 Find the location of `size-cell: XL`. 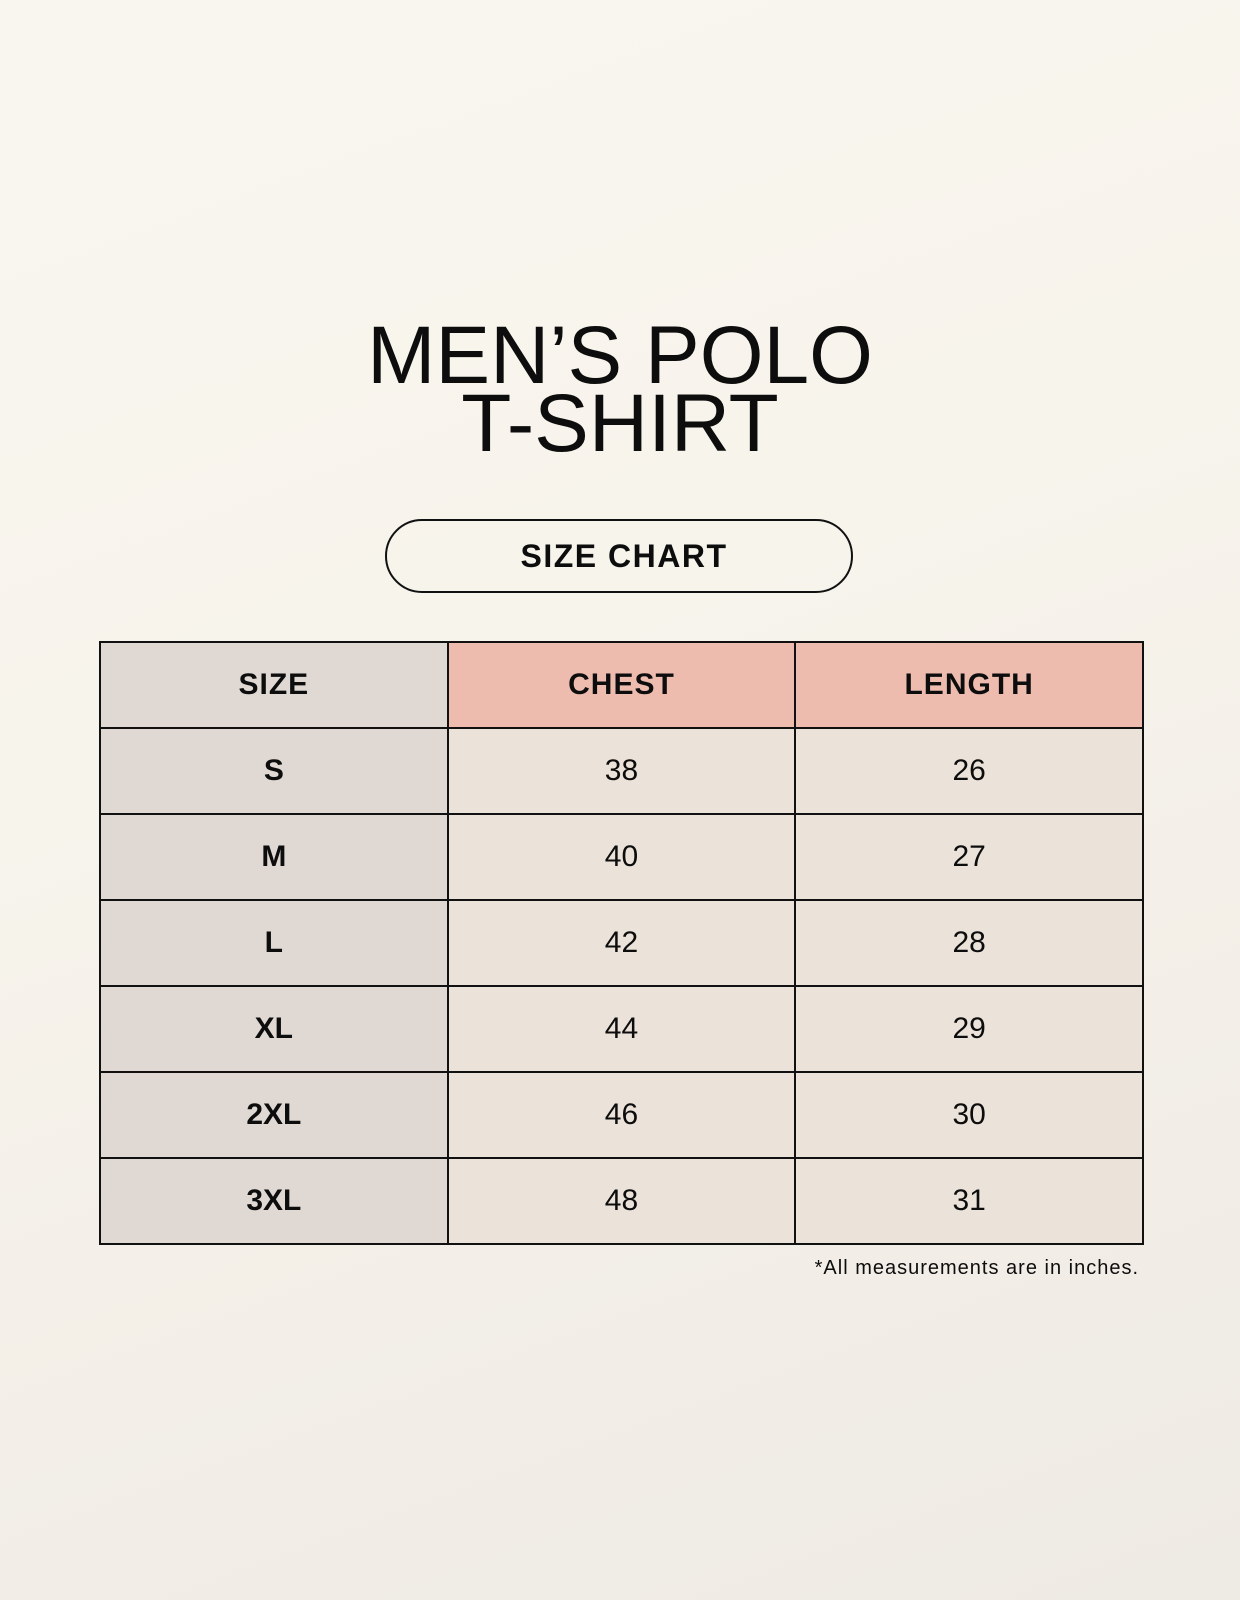

size-cell: XL is located at coordinates (274, 1029).